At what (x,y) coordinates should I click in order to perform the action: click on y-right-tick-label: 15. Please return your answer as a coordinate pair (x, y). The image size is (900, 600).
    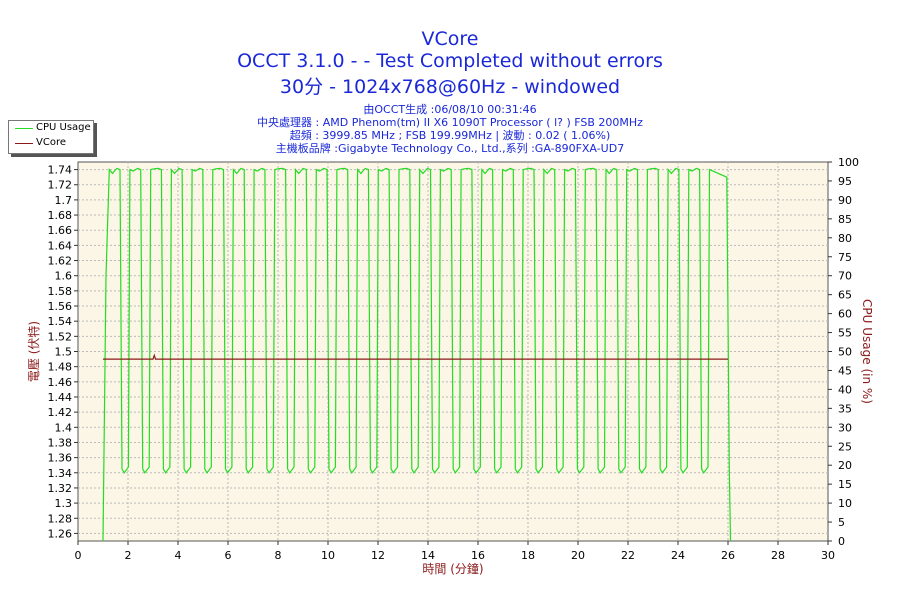
    Looking at the image, I should click on (845, 484).